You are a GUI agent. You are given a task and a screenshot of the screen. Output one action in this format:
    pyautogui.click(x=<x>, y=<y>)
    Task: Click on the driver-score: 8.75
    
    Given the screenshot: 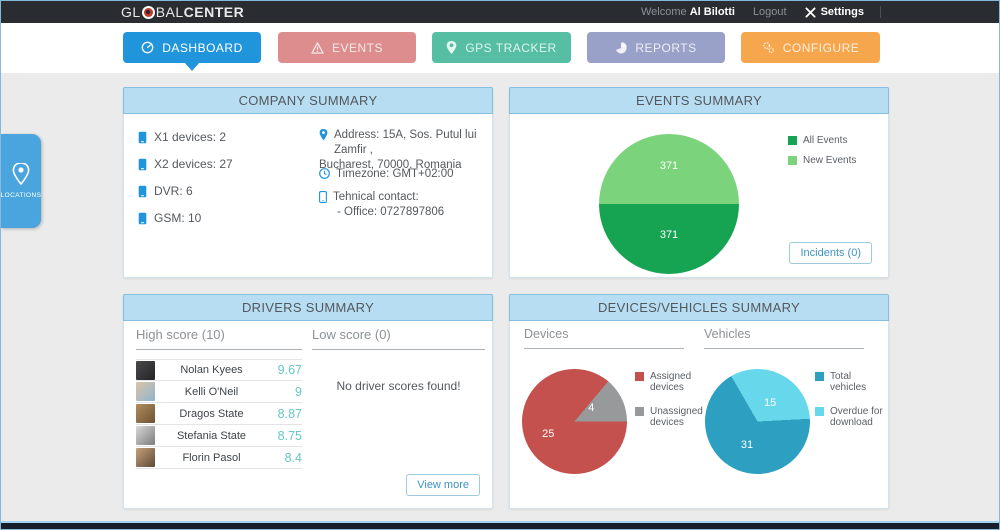 What is the action you would take?
    pyautogui.click(x=289, y=435)
    